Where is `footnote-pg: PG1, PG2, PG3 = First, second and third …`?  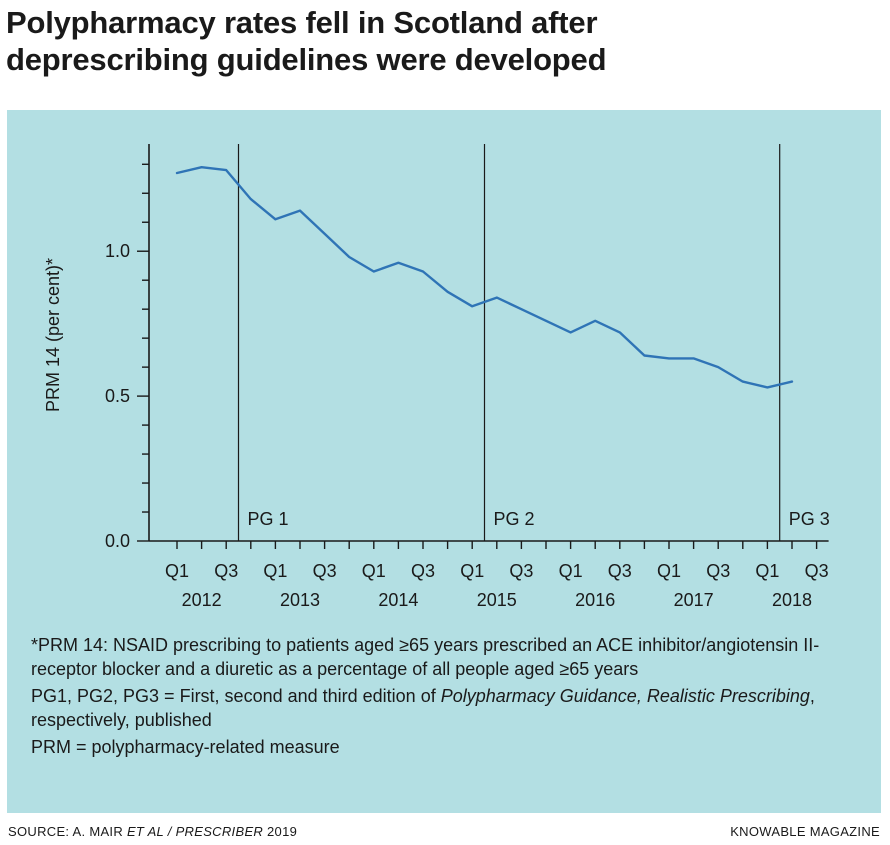
footnote-pg: PG1, PG2, PG3 = First, second and third … is located at coordinates (446, 708).